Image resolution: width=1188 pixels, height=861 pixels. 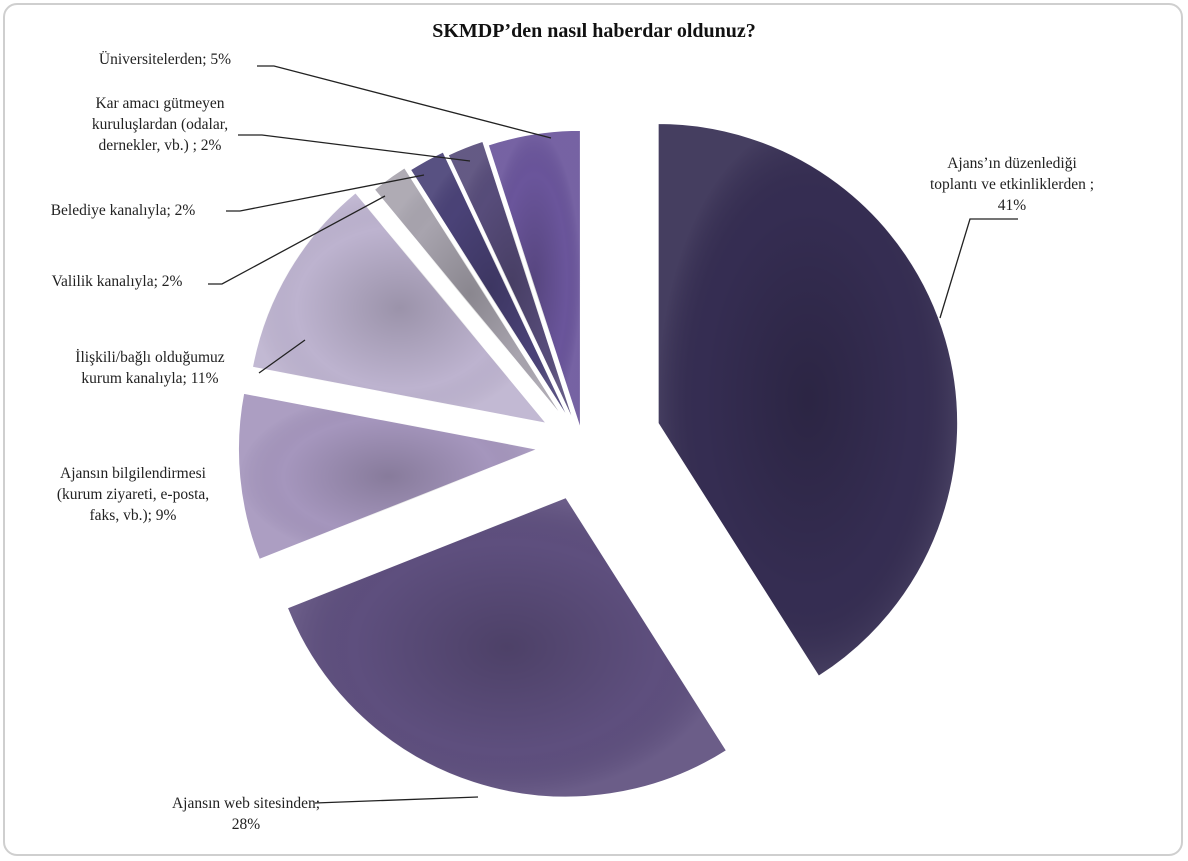 What do you see at coordinates (160, 145) in the screenshot?
I see `slice-label-line: dernekler, vb.) ; 2%` at bounding box center [160, 145].